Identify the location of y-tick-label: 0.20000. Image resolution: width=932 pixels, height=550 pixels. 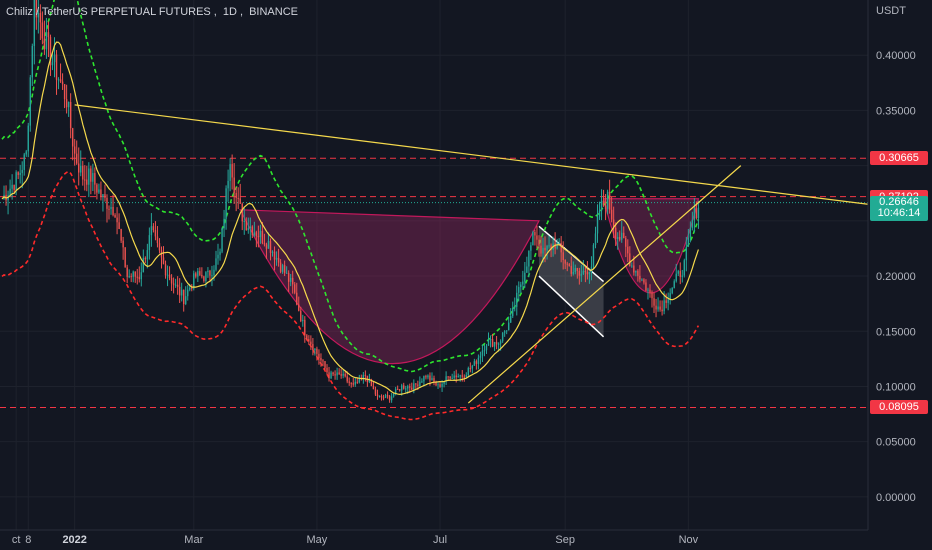
(896, 277).